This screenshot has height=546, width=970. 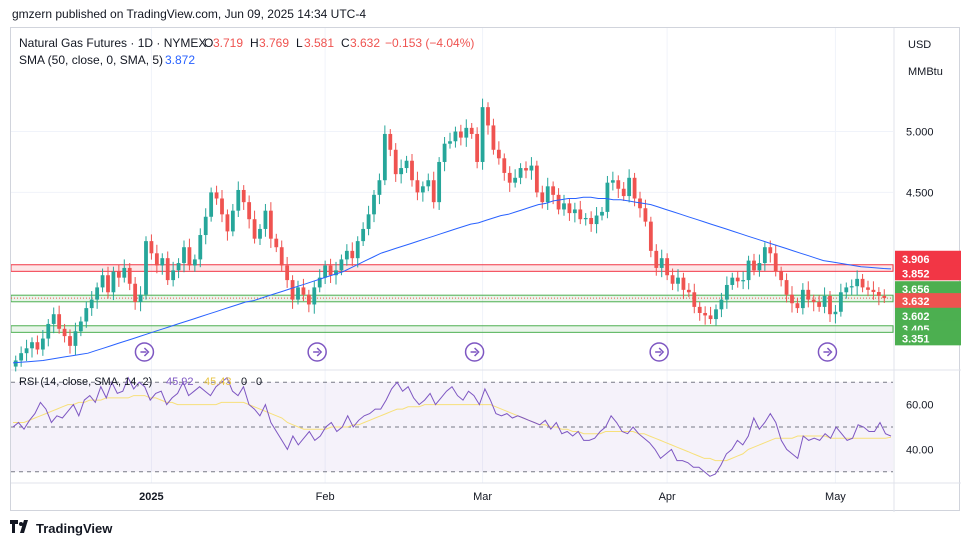 I want to click on time-tick-label: May, so click(x=835, y=497).